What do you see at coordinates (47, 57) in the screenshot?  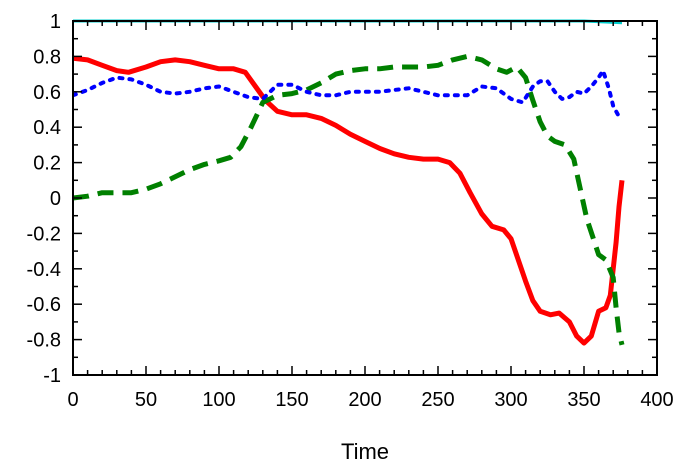 I see `y-tick-label: 0.8` at bounding box center [47, 57].